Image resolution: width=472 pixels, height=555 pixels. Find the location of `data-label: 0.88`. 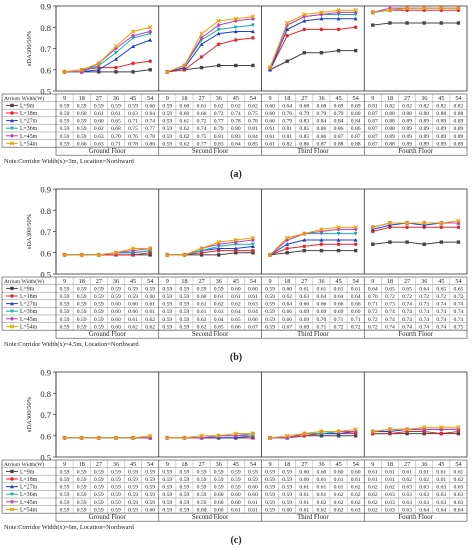

data-label: 0.88 is located at coordinates (424, 114).